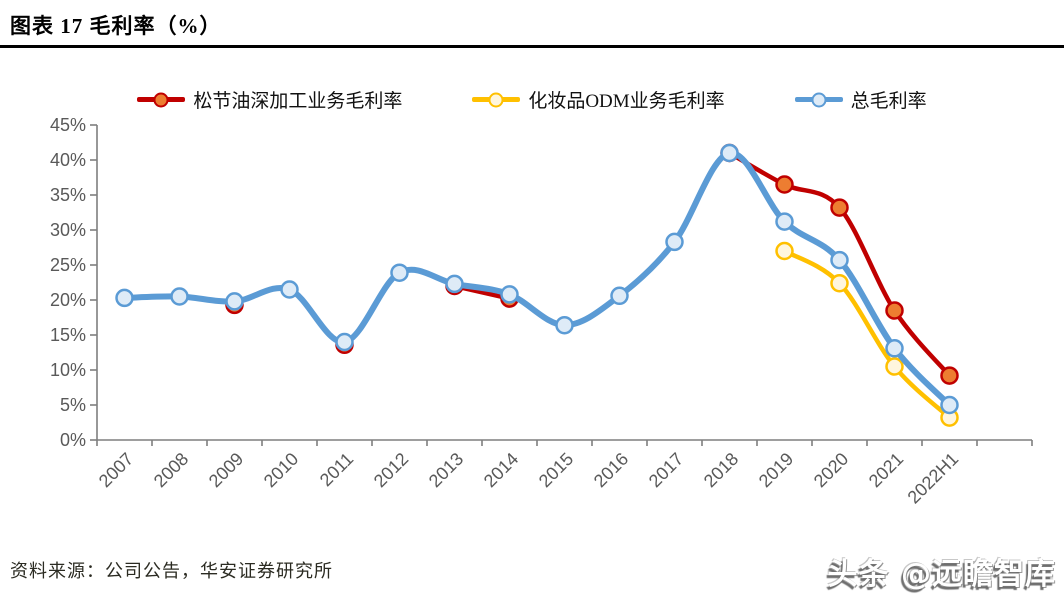  I want to click on legend-item-cosmetics-odm: 化妆品ODM业务毛利率, so click(598, 99).